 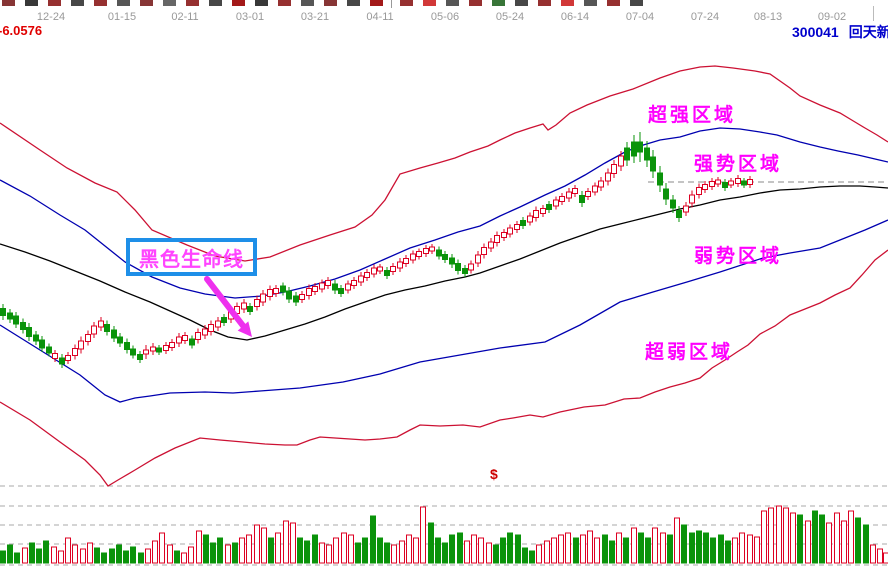 What do you see at coordinates (692, 115) in the screenshot?
I see `zone-label-super-strong: 超强区域` at bounding box center [692, 115].